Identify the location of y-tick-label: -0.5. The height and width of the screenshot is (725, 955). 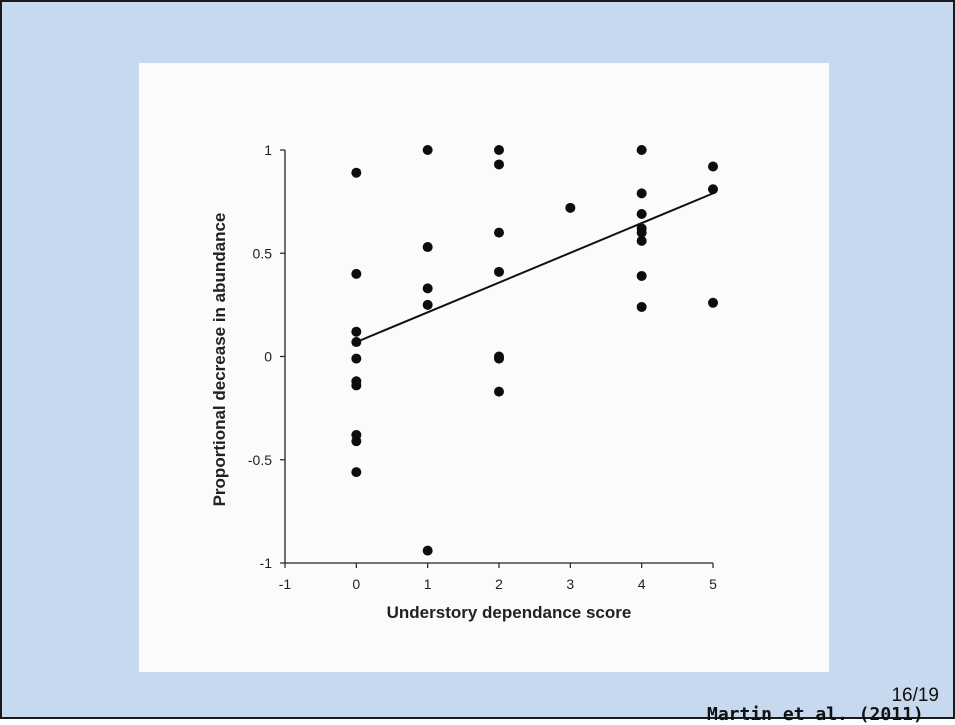
(260, 460).